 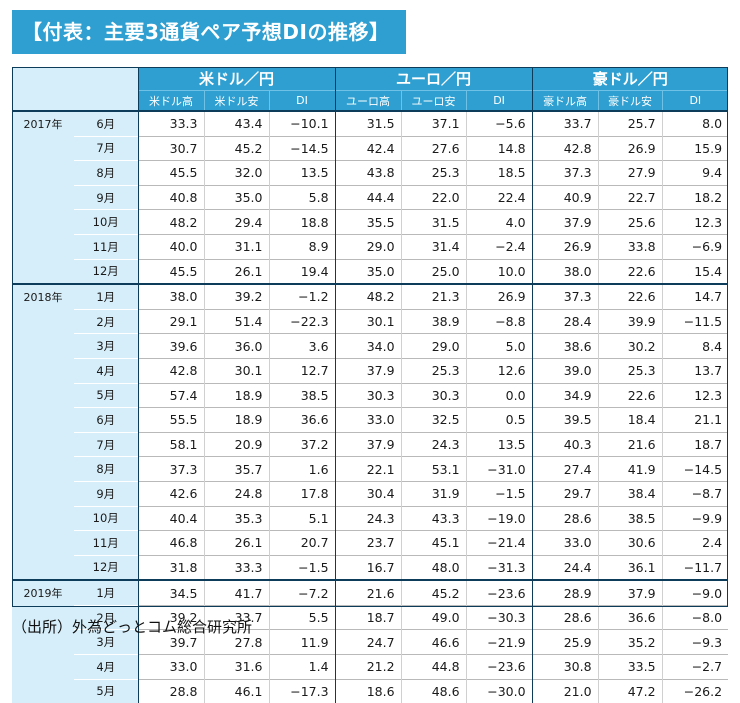 I want to click on value-cell: 40.0, so click(x=170, y=246).